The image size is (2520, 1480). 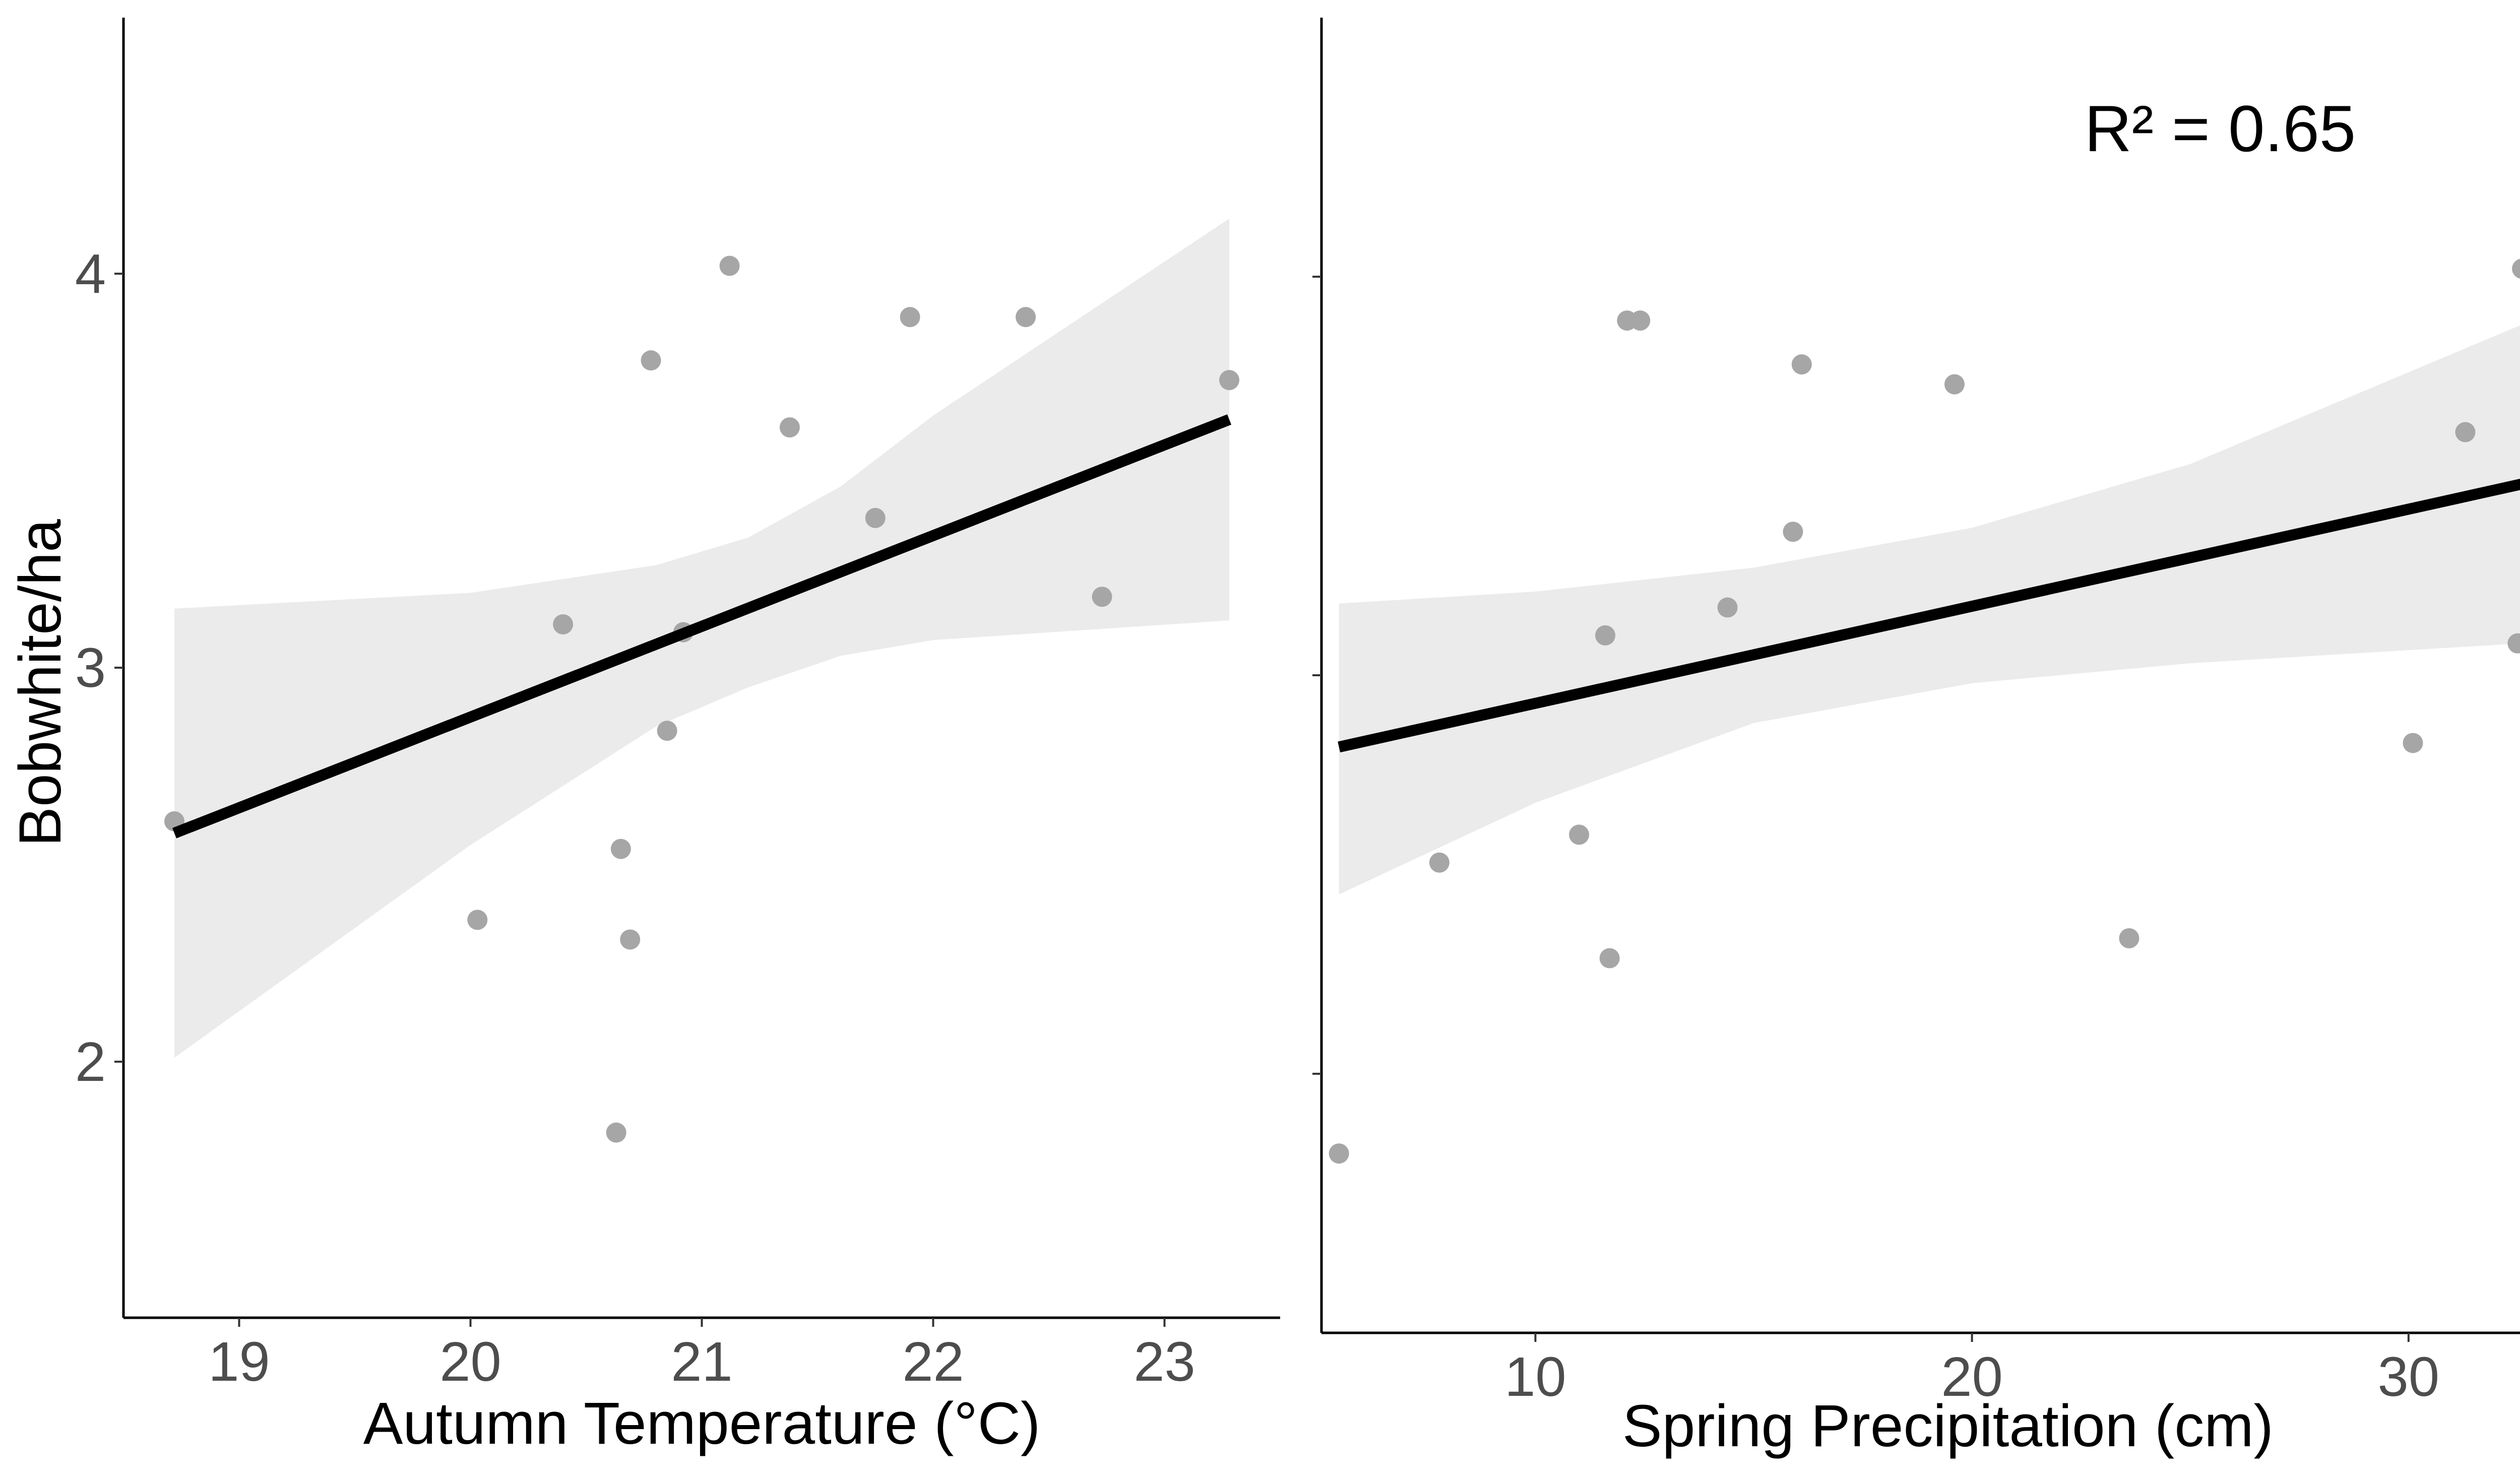 I want to click on x-axis-title: Spring Precipitation (cm), so click(x=1948, y=1426).